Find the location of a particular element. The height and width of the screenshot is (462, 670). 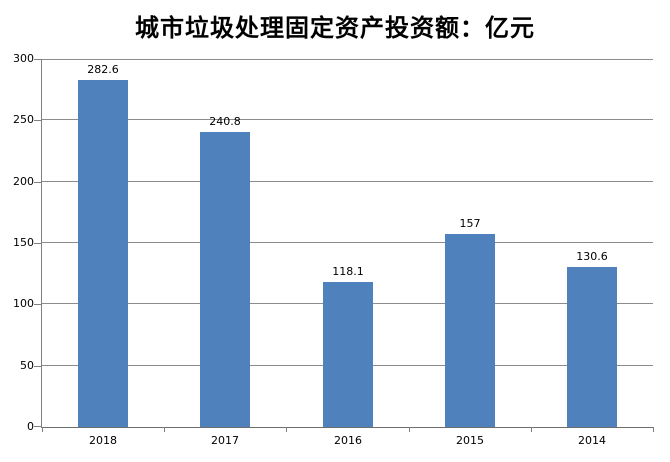

x-axis-label: 2017 is located at coordinates (225, 440).